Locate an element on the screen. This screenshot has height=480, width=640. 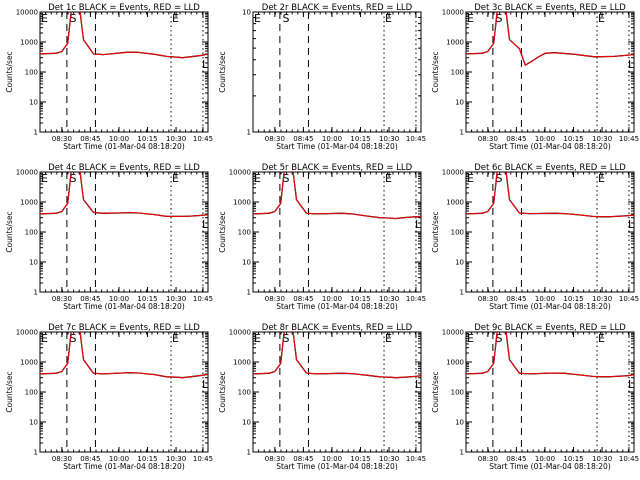
panel-title: Det 7c BLACK = Events, RED = LLD is located at coordinates (124, 328).